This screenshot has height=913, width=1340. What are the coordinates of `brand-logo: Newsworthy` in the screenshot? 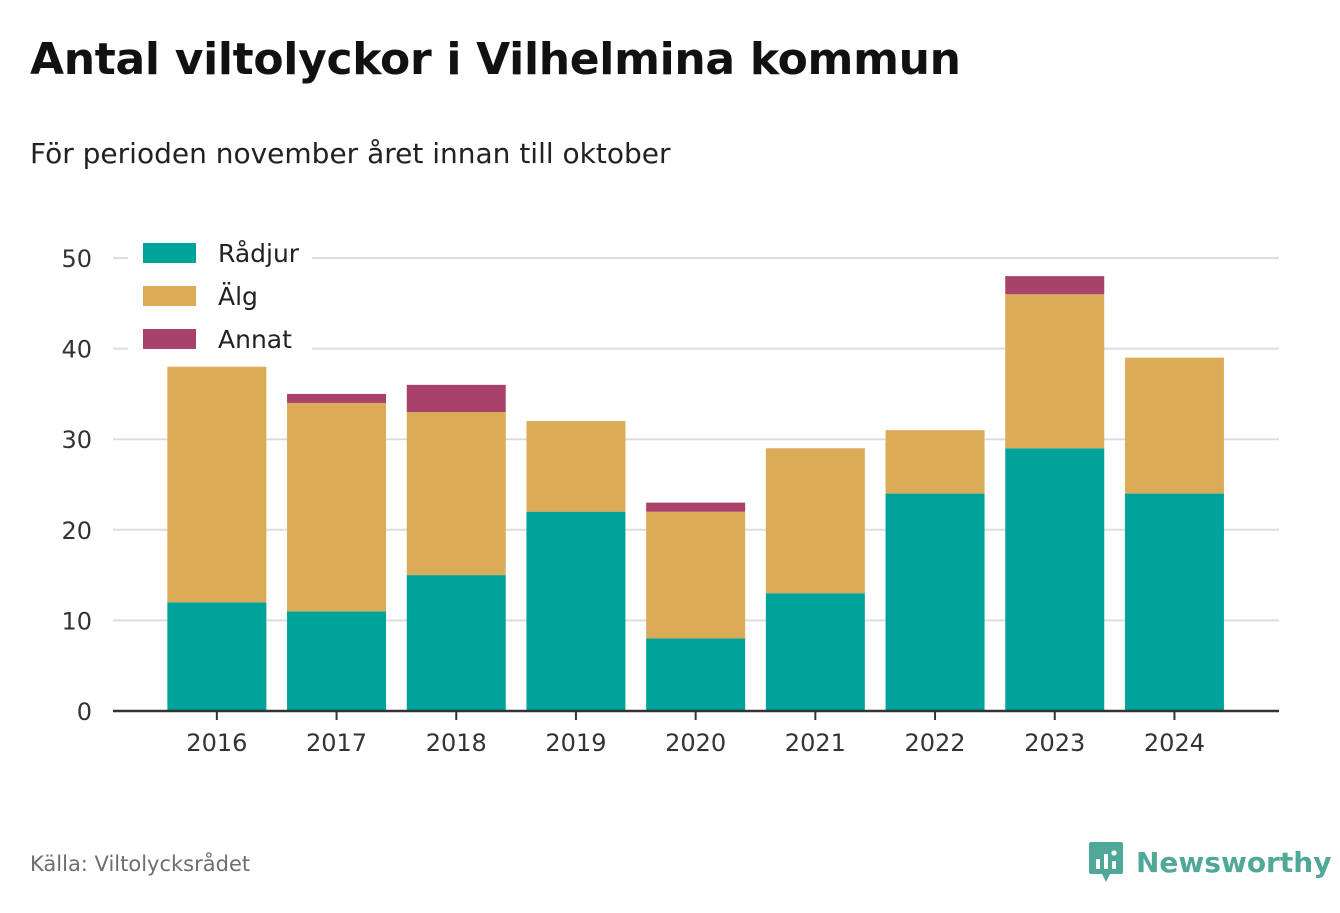 It's located at (1209, 862).